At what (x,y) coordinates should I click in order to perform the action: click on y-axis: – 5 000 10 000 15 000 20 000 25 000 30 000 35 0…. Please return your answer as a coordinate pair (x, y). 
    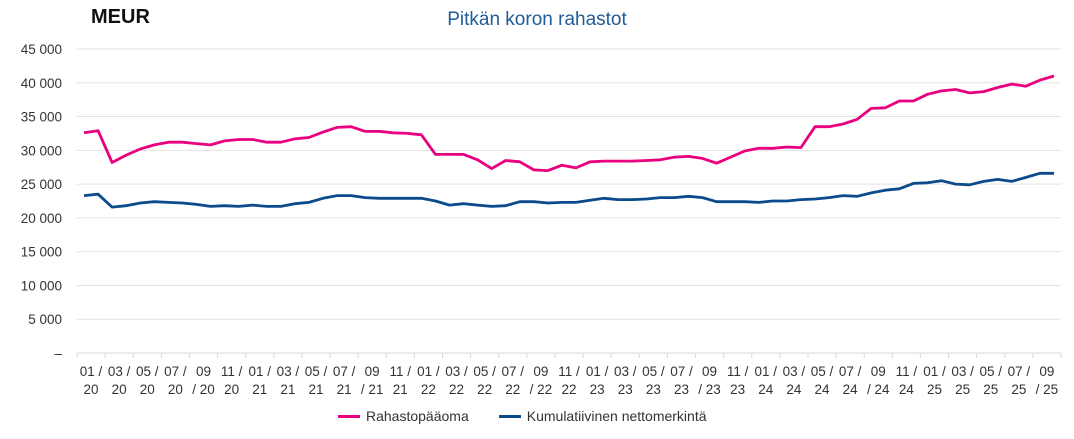
    Looking at the image, I should click on (42, 201).